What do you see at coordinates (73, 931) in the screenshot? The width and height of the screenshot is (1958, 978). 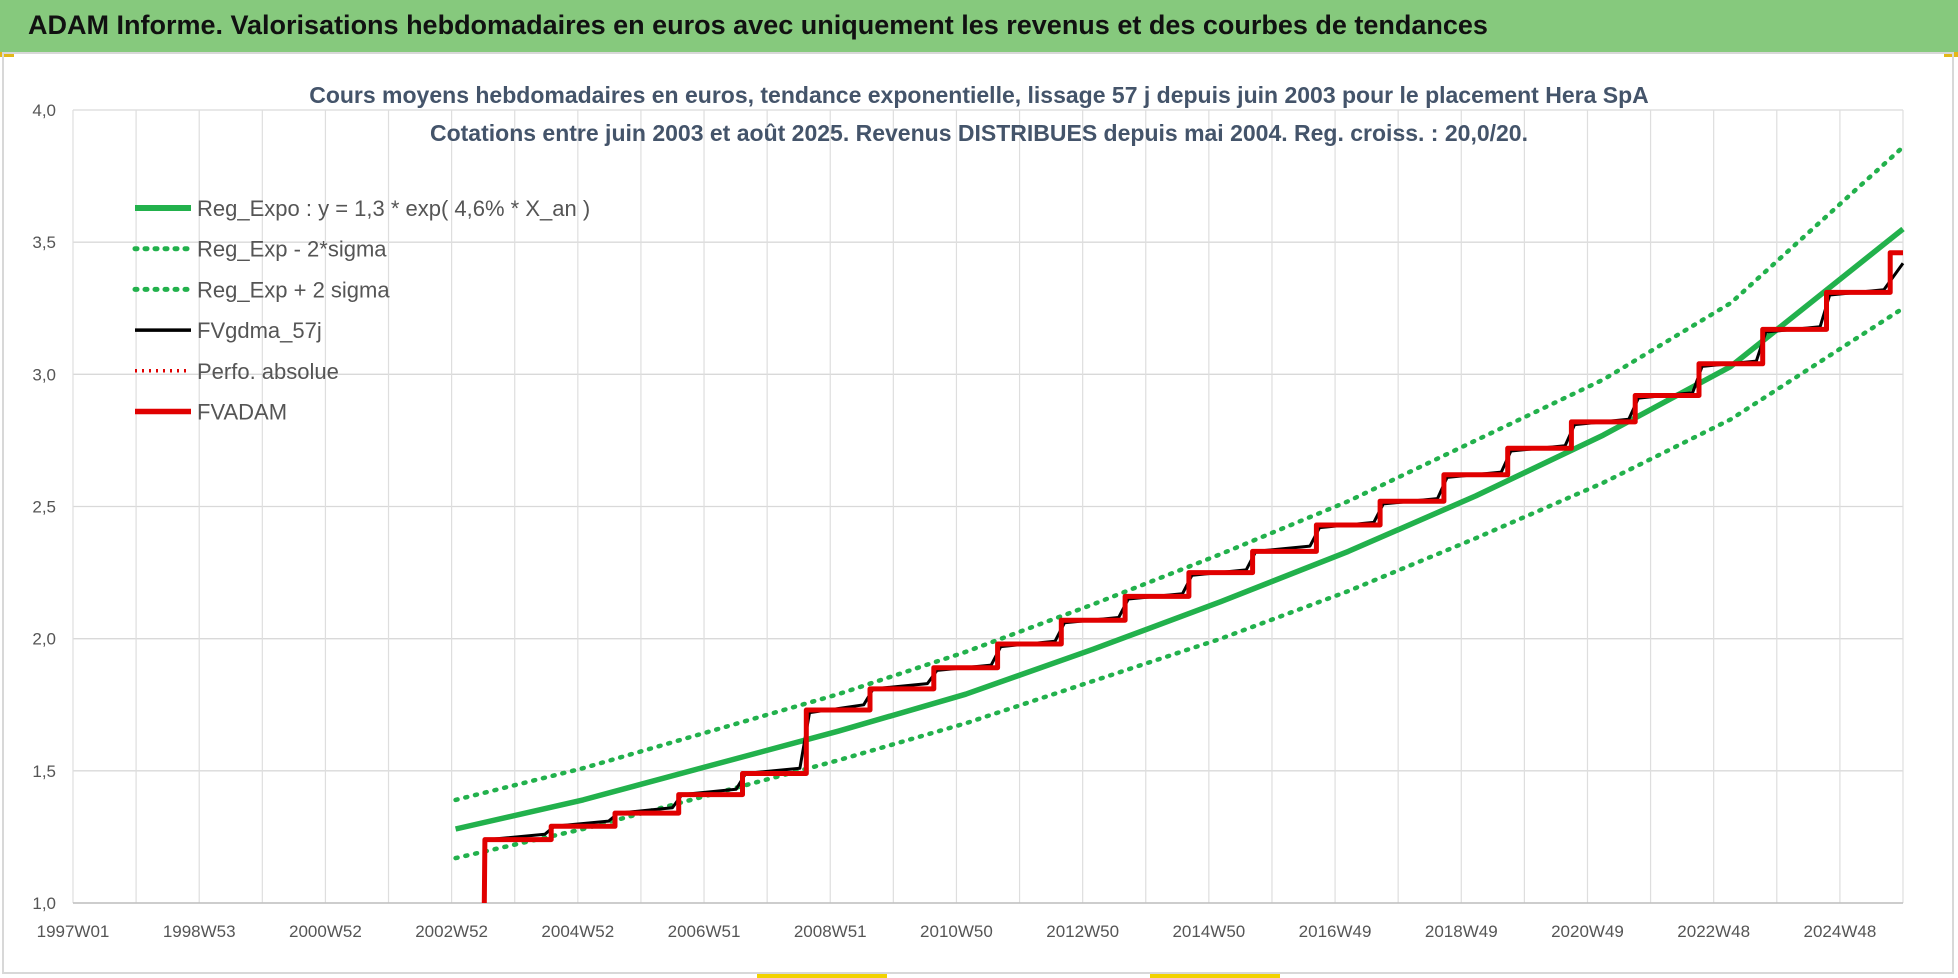 I see `x-tick-label: 1997W01` at bounding box center [73, 931].